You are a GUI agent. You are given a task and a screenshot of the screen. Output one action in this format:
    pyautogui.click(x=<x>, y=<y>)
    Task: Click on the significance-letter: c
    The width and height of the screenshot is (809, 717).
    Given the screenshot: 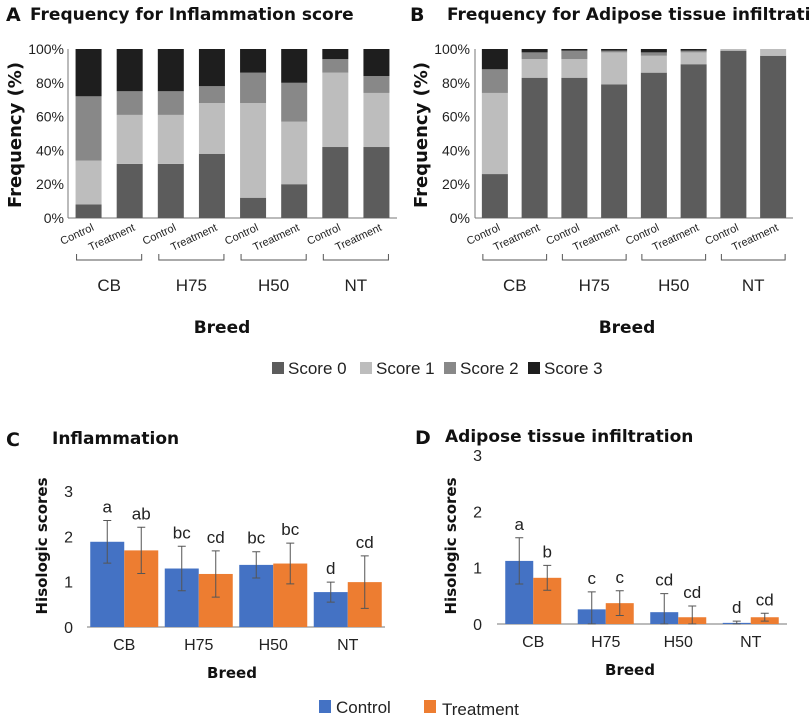 What is the action you would take?
    pyautogui.click(x=620, y=577)
    